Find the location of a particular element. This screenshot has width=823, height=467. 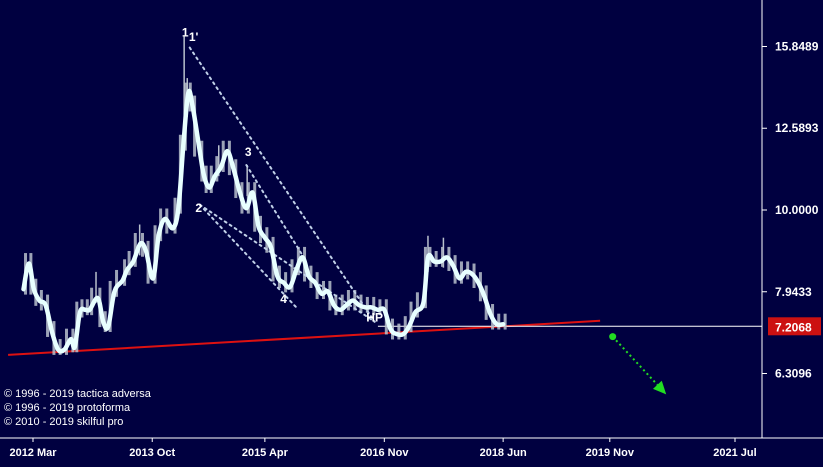

forecast-arrow-head is located at coordinates (659, 387).